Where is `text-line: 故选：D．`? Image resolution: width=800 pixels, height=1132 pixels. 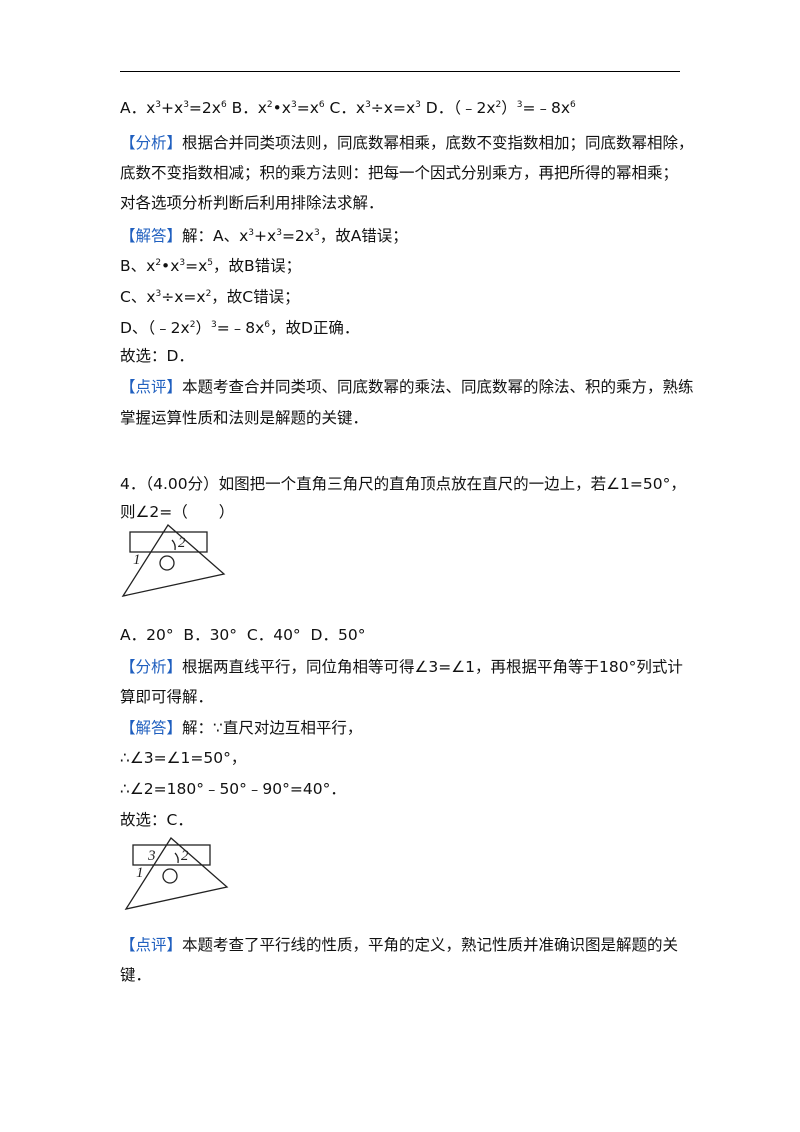
text-line: 故选：D． is located at coordinates (157, 356).